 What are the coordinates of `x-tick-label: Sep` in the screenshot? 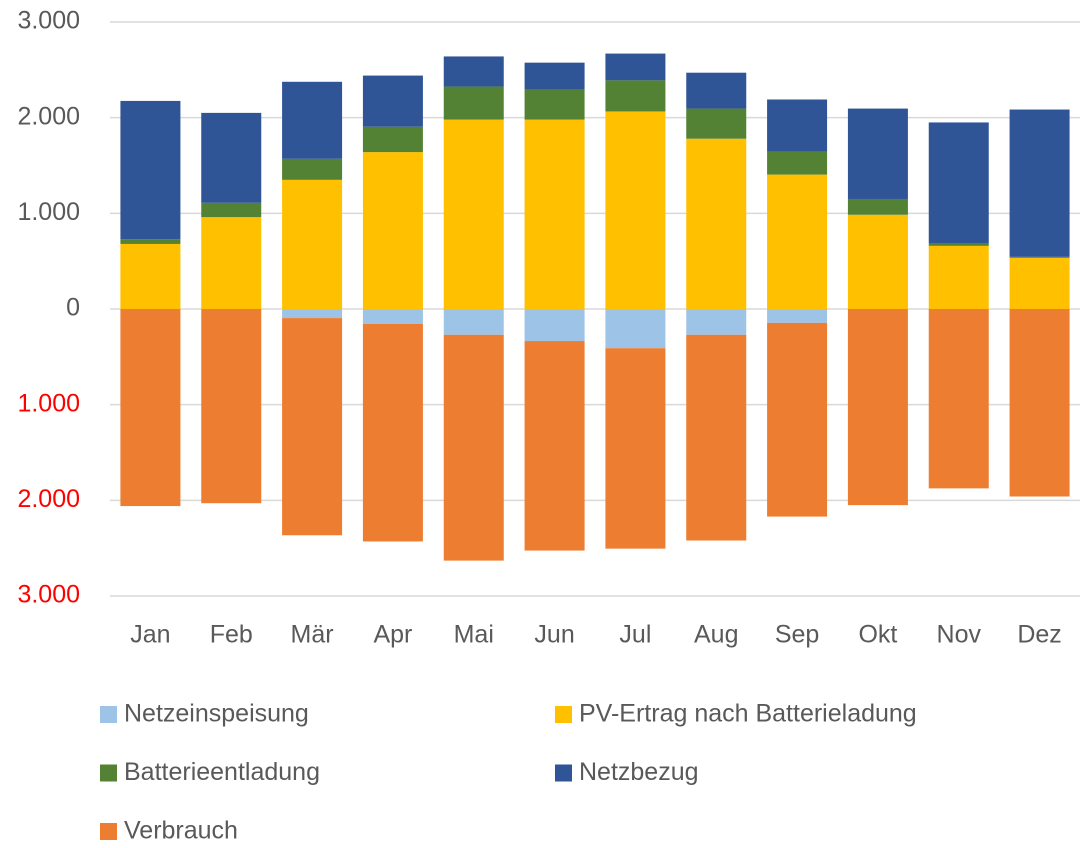 It's located at (797, 635).